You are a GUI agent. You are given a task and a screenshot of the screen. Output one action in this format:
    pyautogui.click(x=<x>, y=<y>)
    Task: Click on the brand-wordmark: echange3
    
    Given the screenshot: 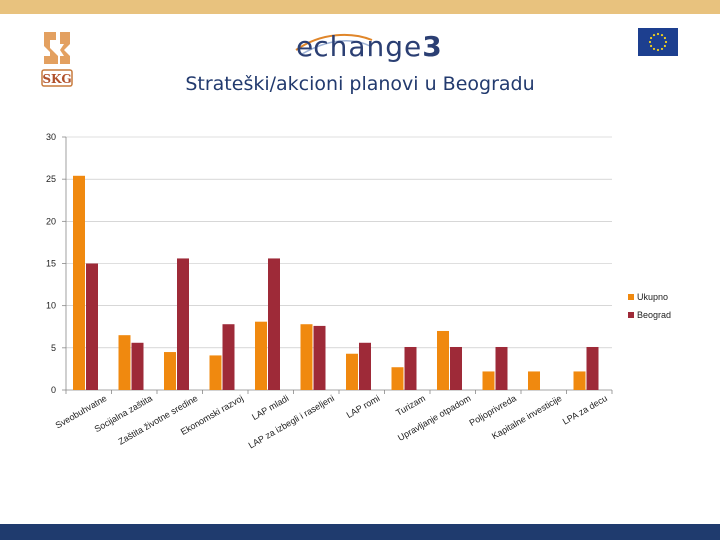 What is the action you would take?
    pyautogui.click(x=369, y=46)
    